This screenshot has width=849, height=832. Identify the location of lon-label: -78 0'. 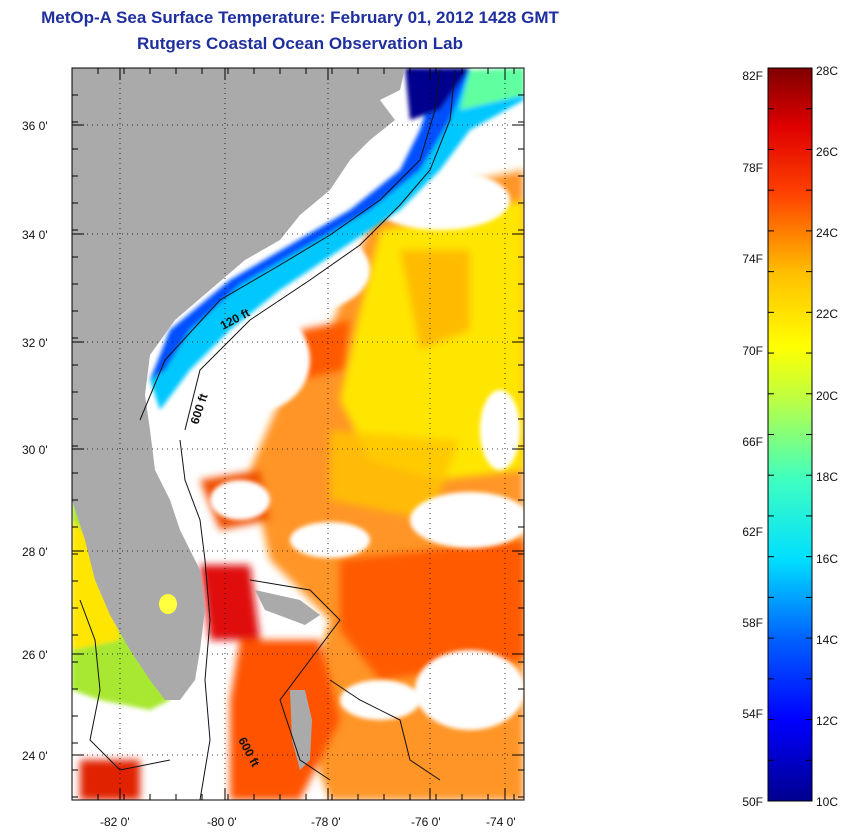
(326, 822).